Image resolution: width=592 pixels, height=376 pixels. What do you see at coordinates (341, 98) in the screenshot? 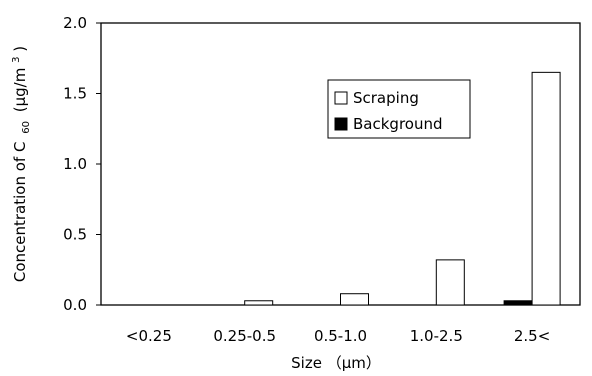
I see `legend-swatch-scraping` at bounding box center [341, 98].